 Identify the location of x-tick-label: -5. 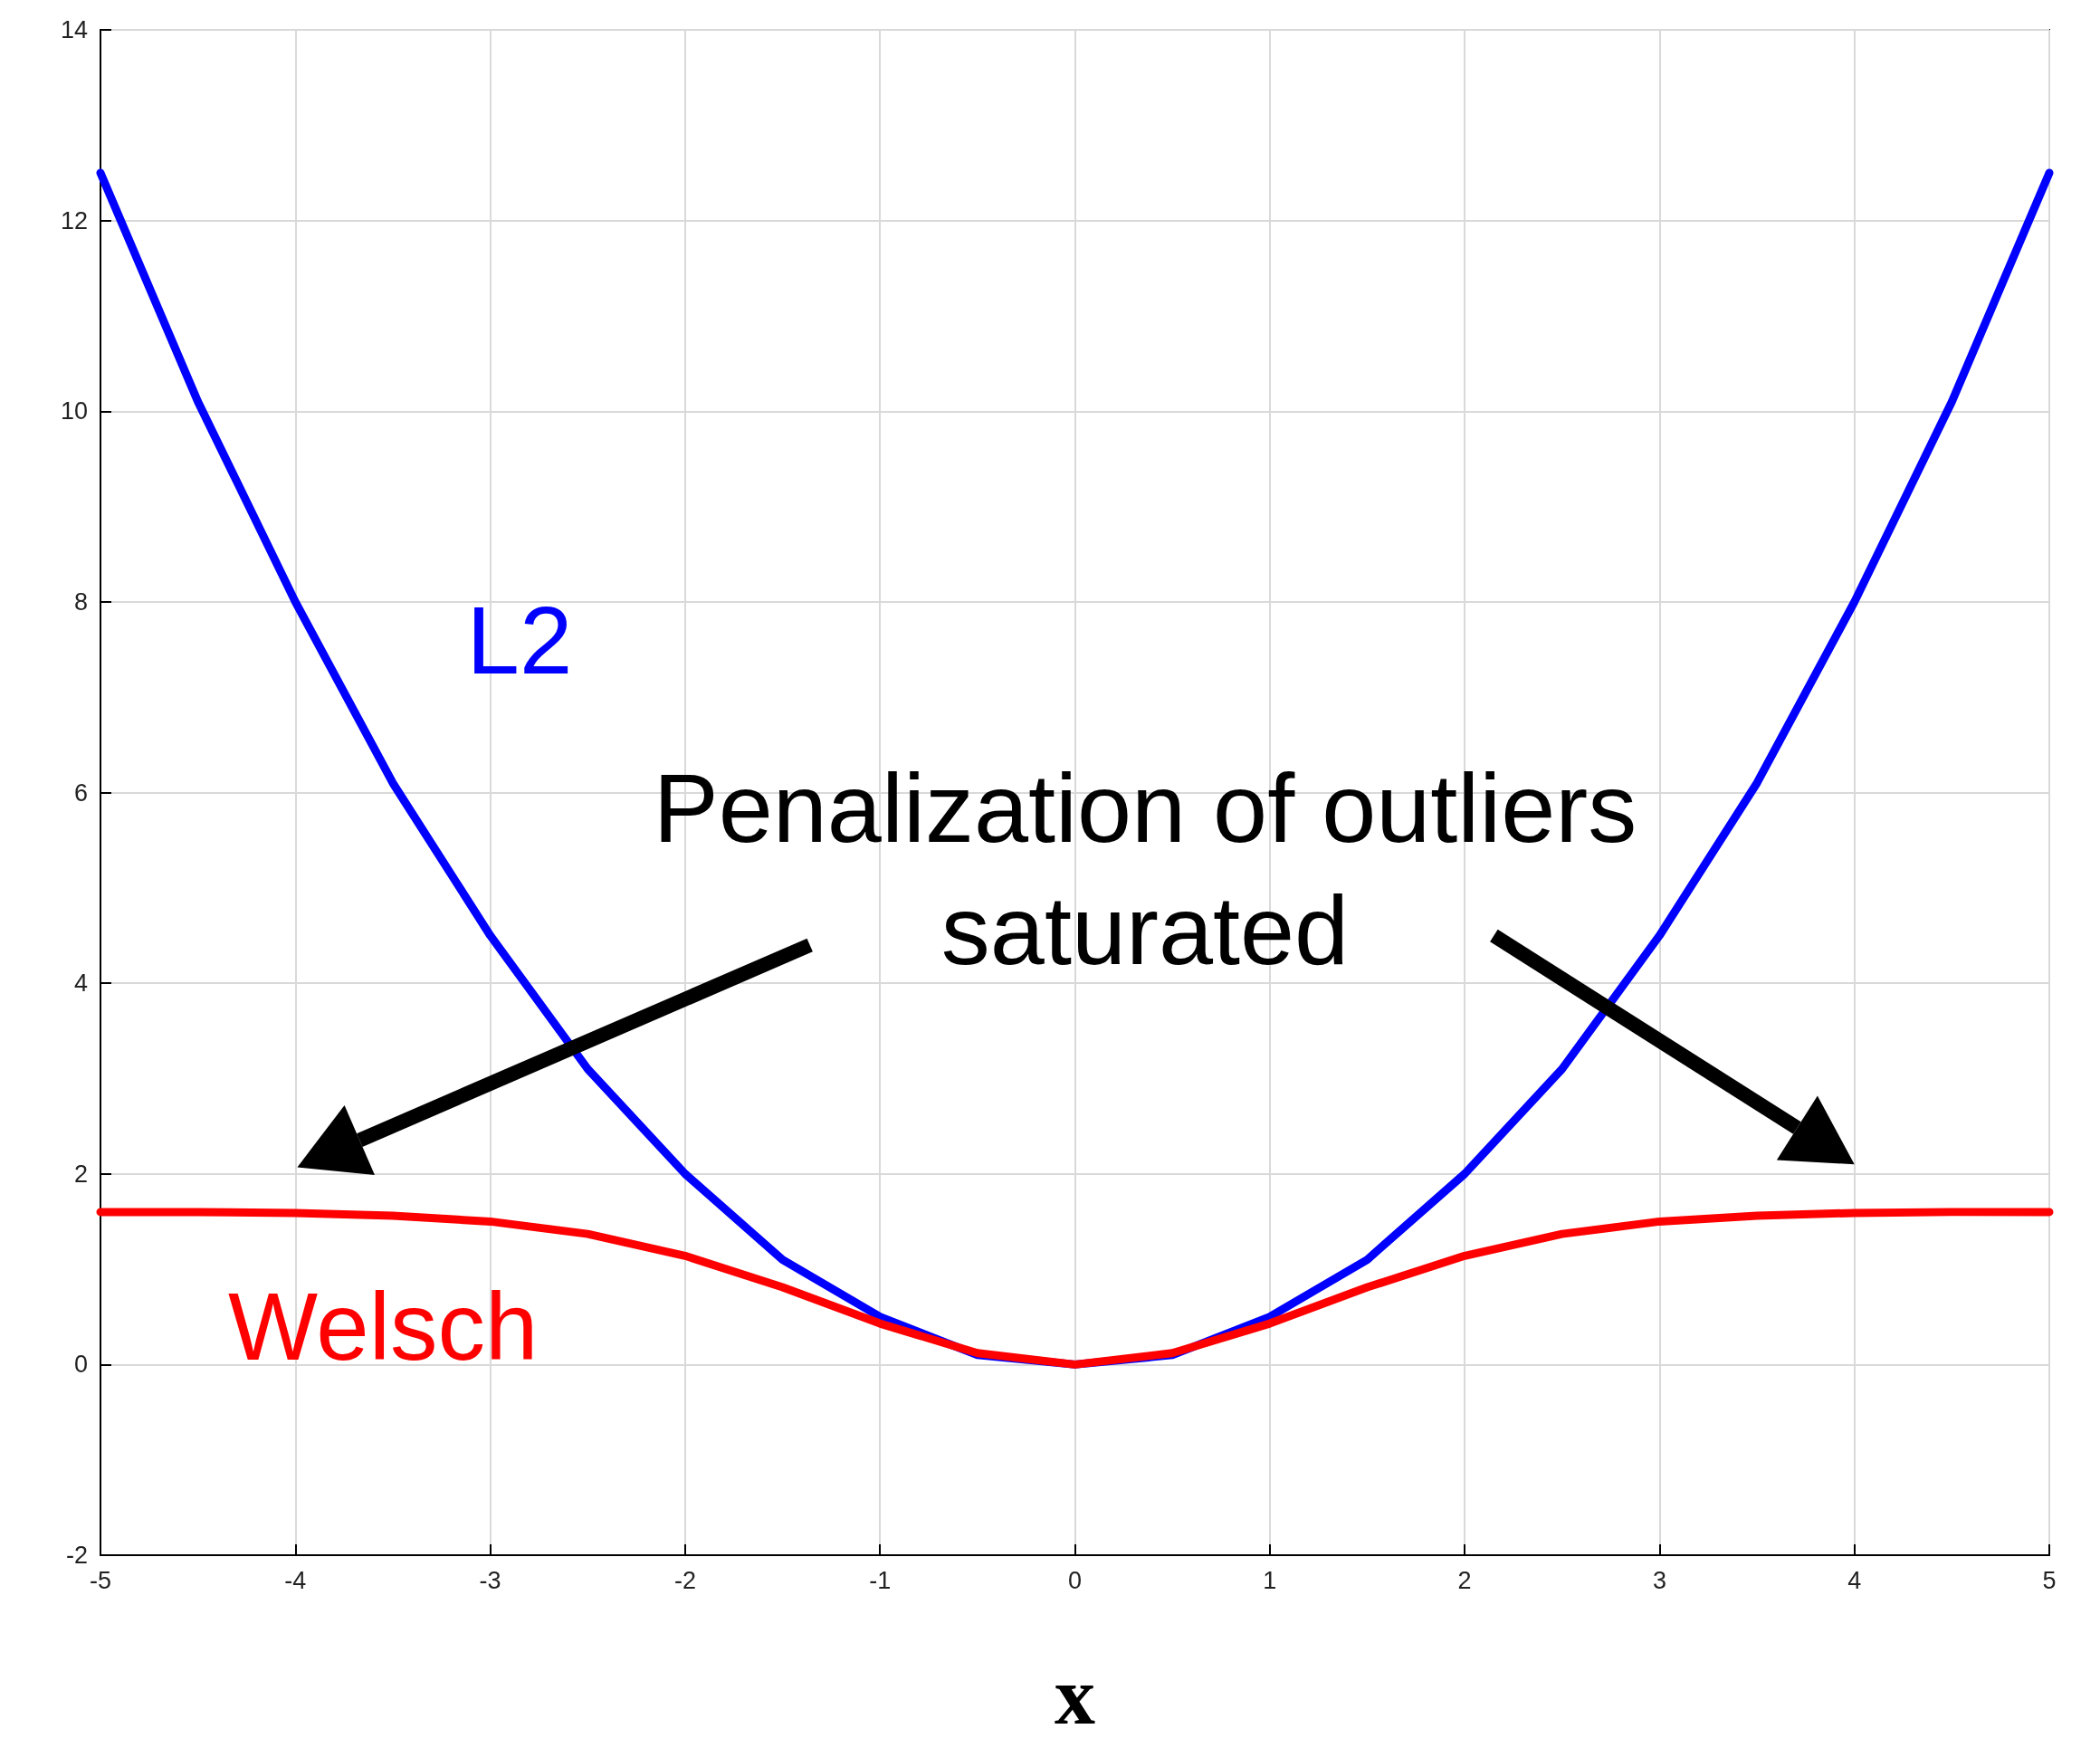
(100, 1580).